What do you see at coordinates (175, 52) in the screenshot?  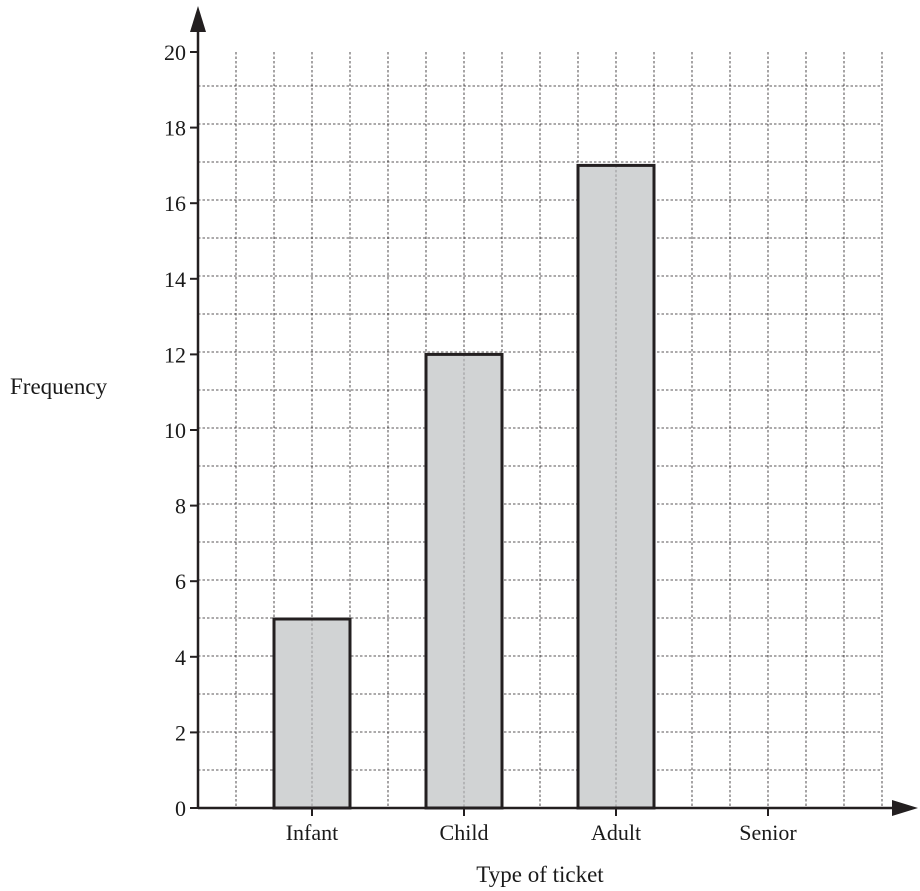 I see `y-tick-label: 20` at bounding box center [175, 52].